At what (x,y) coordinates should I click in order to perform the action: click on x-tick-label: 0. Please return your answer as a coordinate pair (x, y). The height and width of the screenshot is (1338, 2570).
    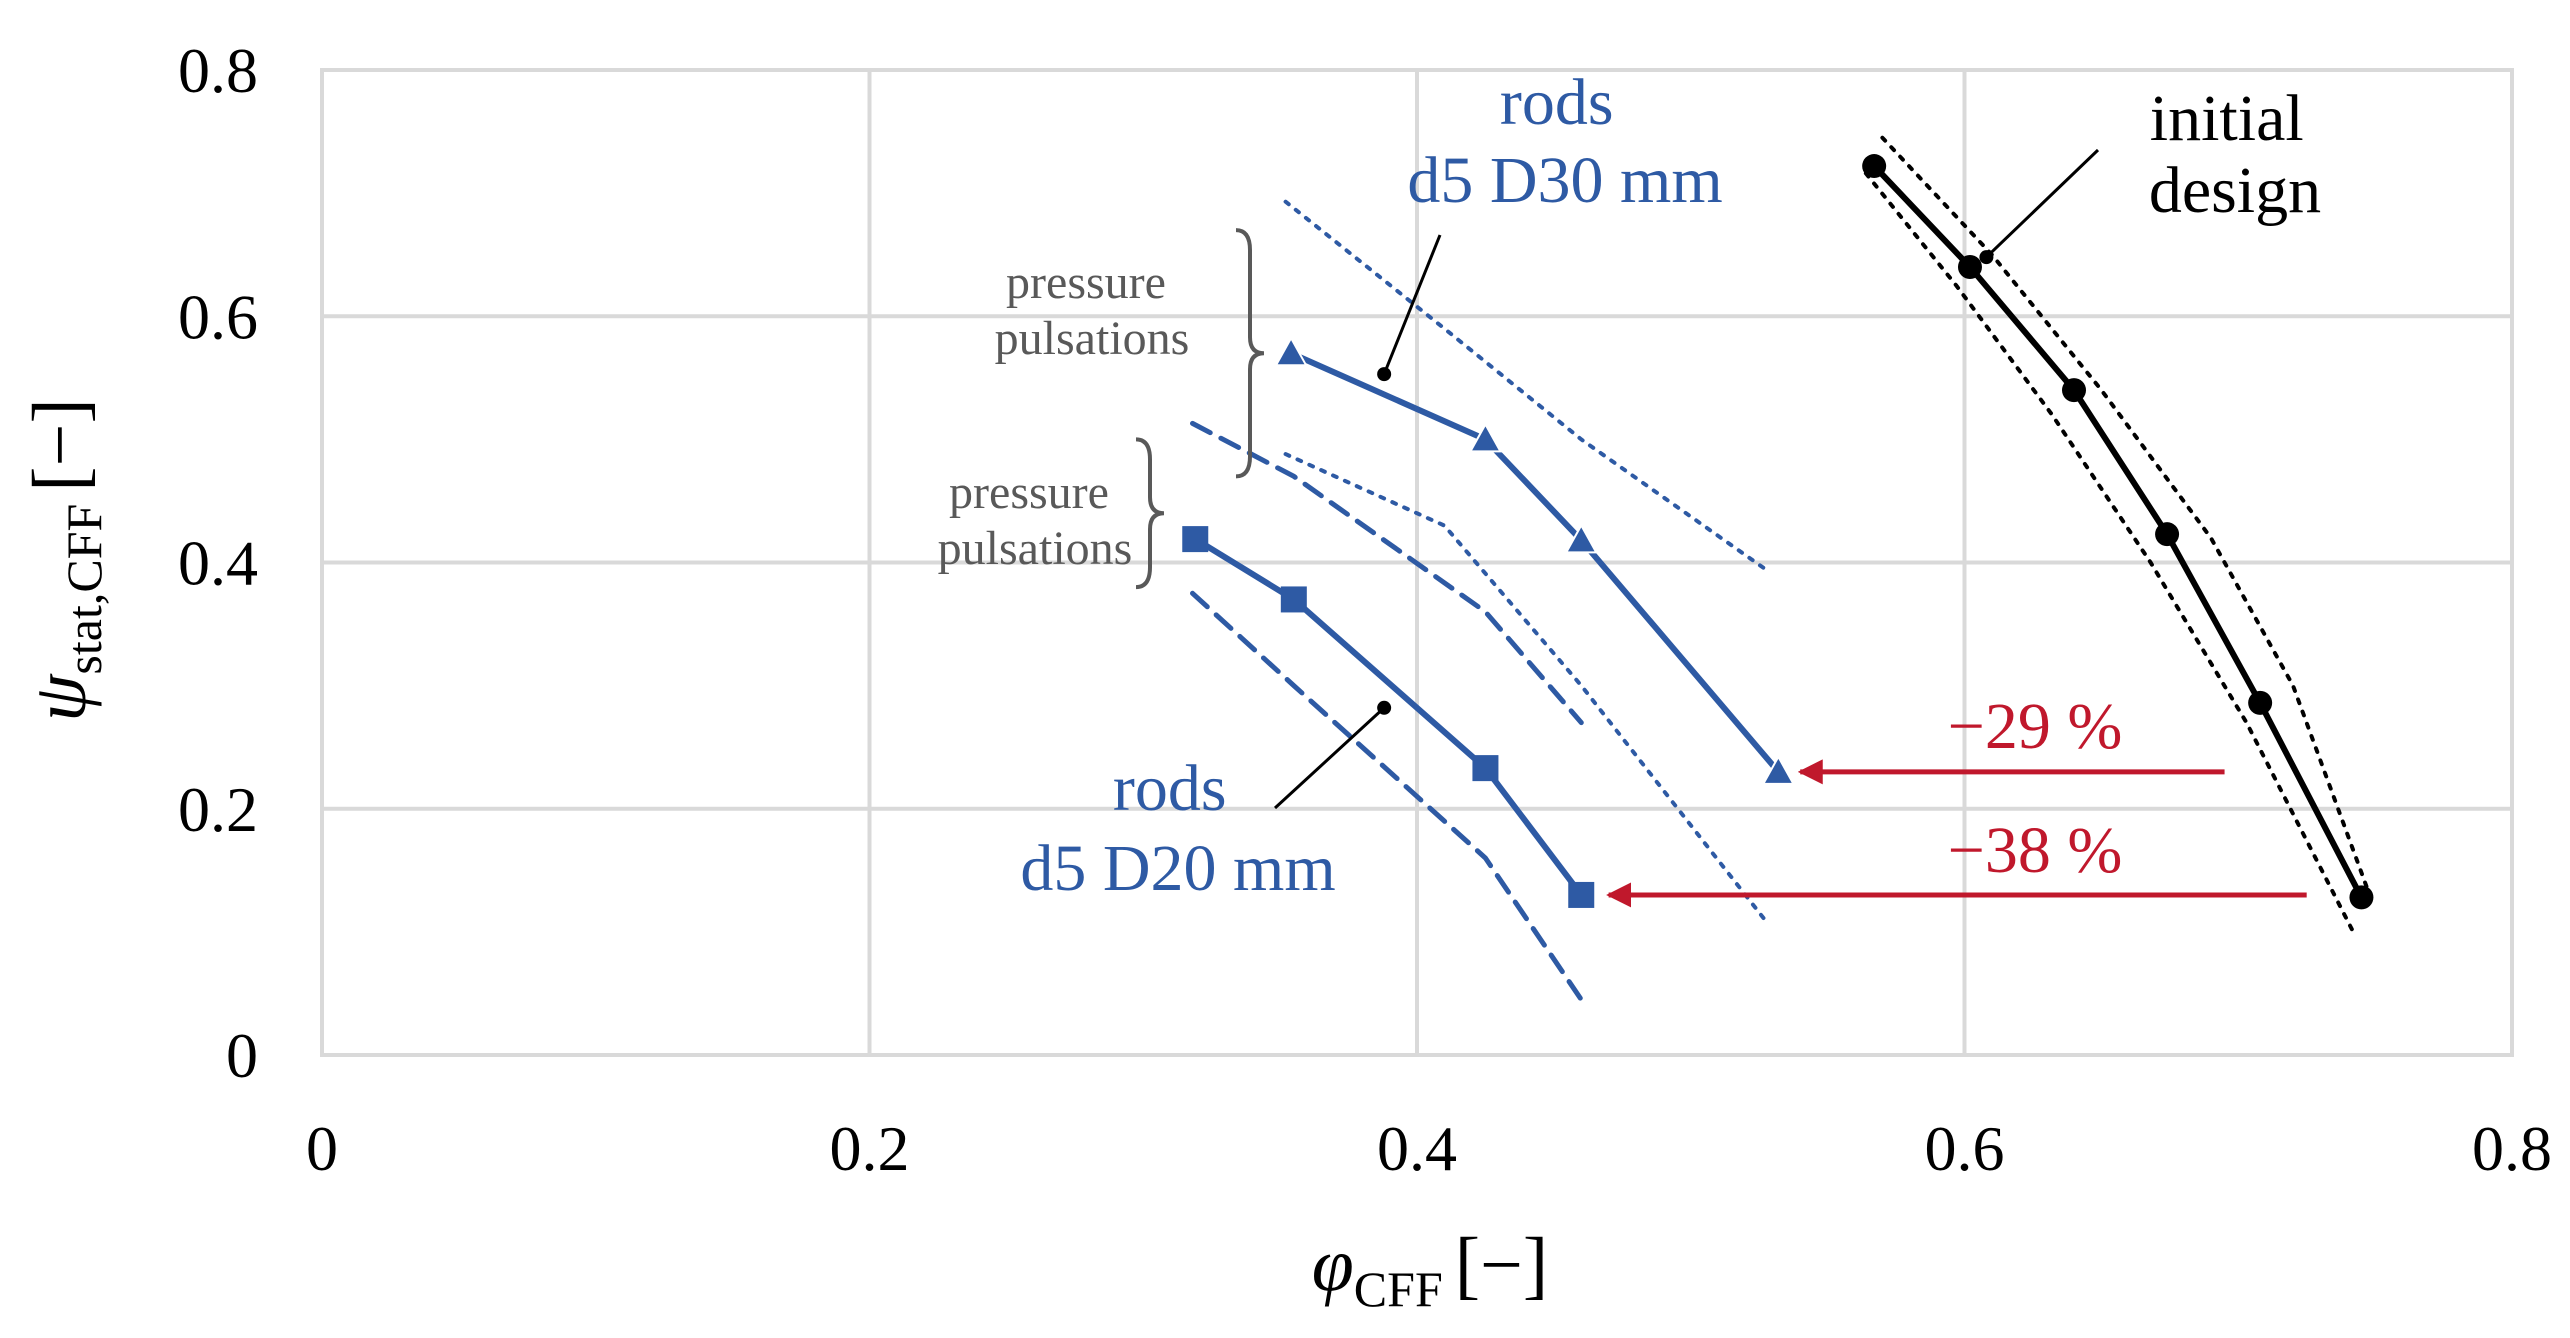
    Looking at the image, I should click on (322, 1148).